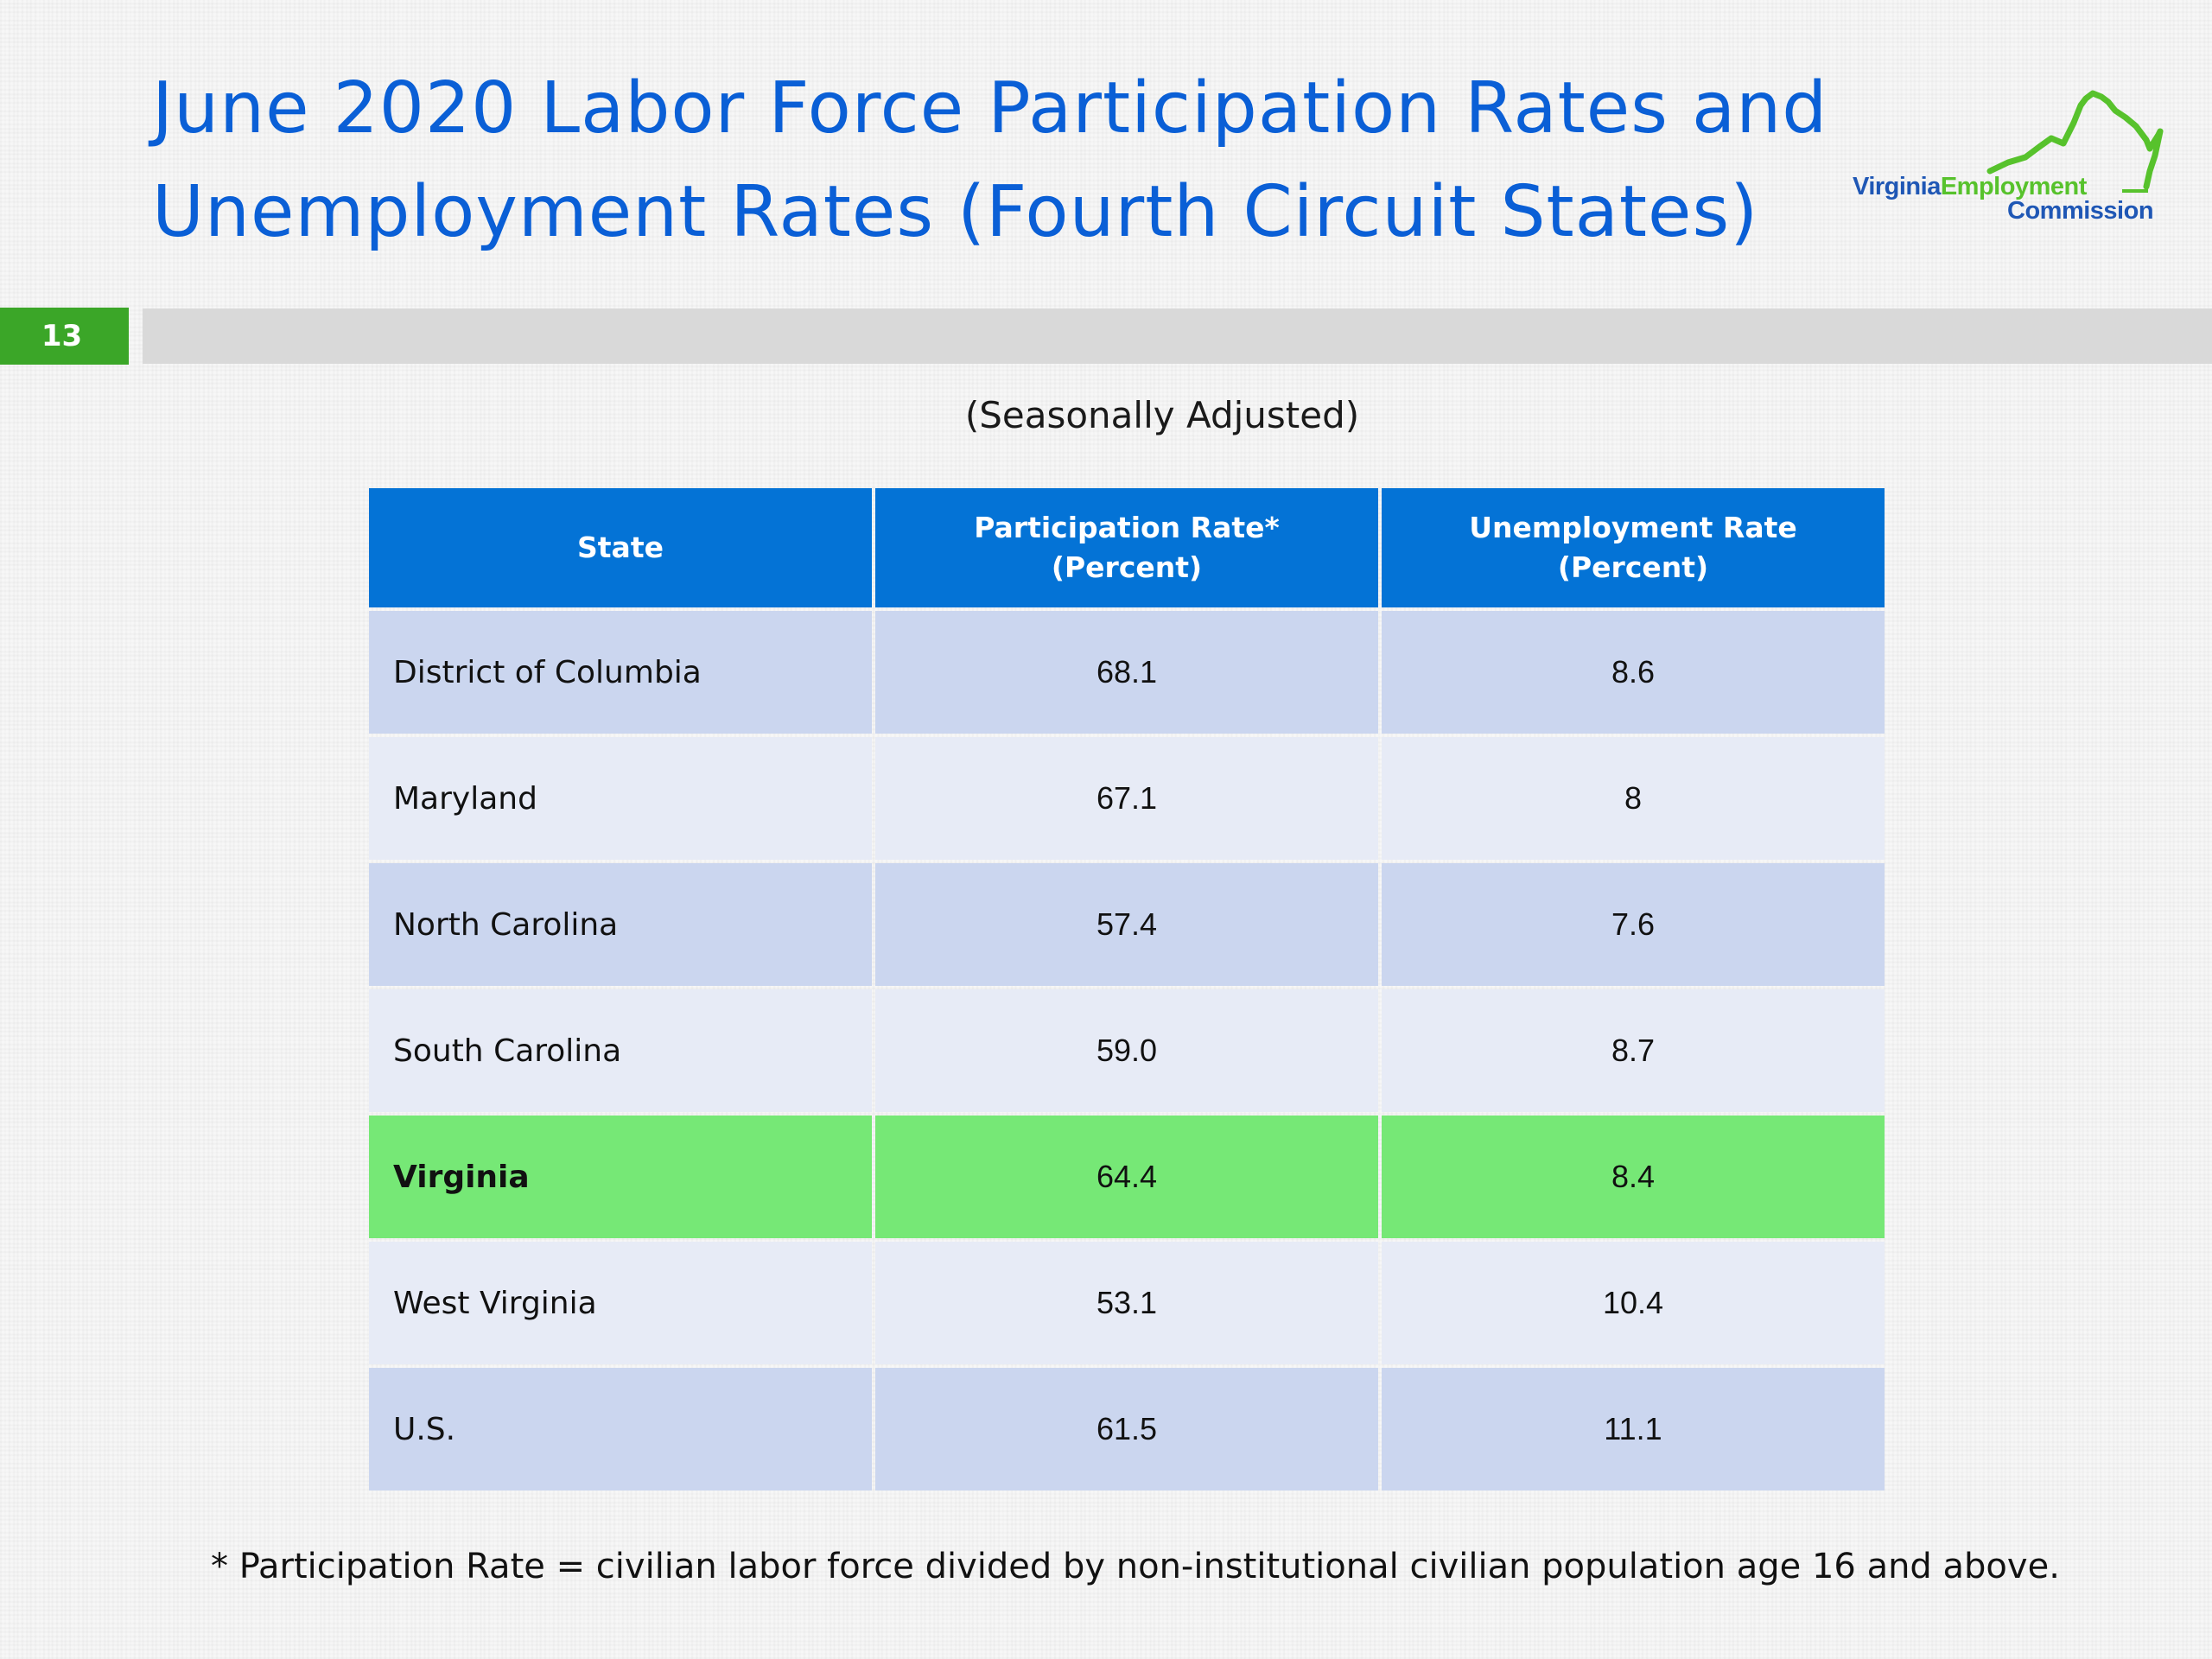 The height and width of the screenshot is (1659, 2212). I want to click on table-row: Maryland 67.1 8, so click(1127, 798).